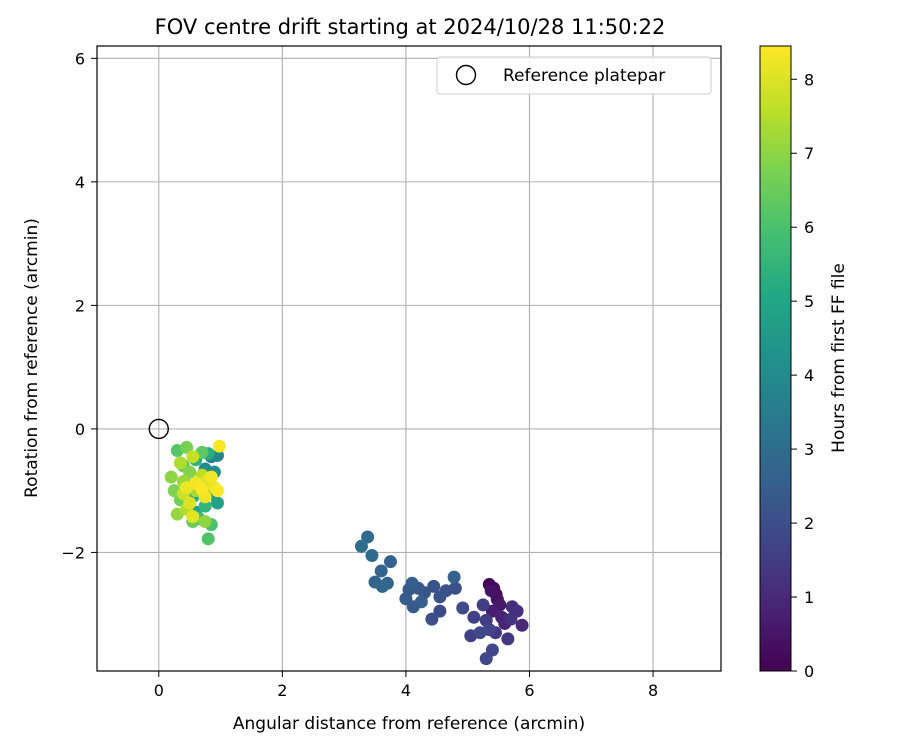 This screenshot has height=750, width=900. Describe the element at coordinates (80, 182) in the screenshot. I see `y-tick-label: 4` at that location.